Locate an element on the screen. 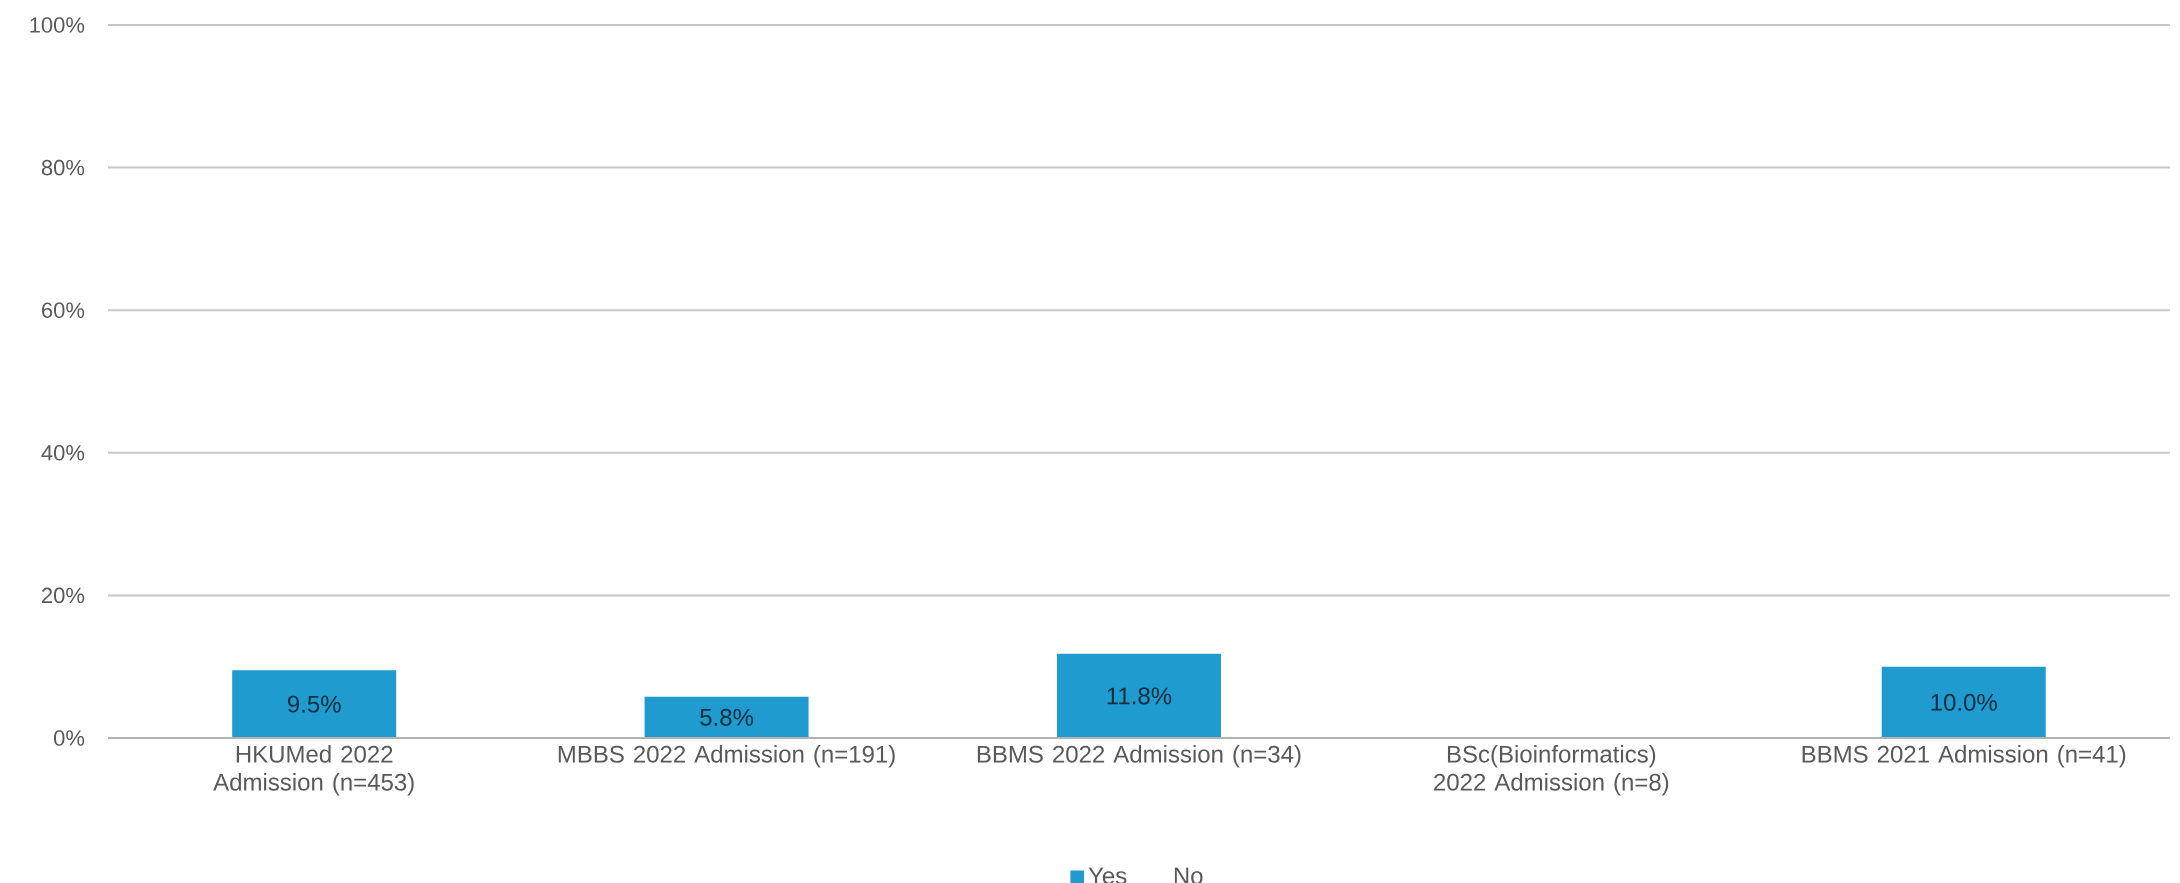 The image size is (2180, 883). y-tick-label: 80% is located at coordinates (63, 167).